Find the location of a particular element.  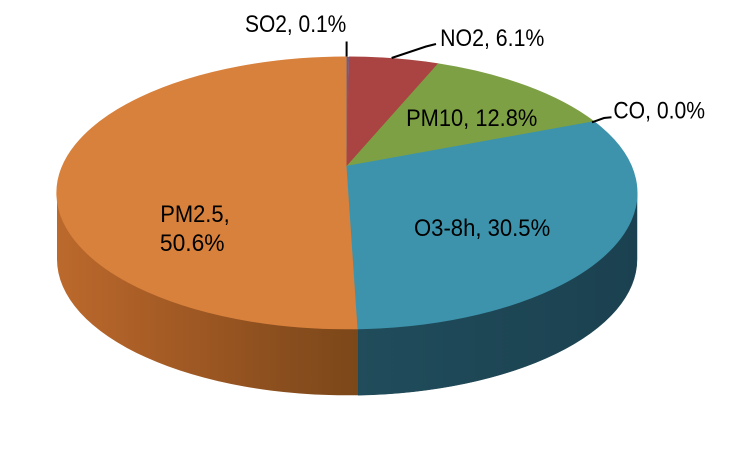

svg-text: NO2, 6.1% is located at coordinates (492, 39).